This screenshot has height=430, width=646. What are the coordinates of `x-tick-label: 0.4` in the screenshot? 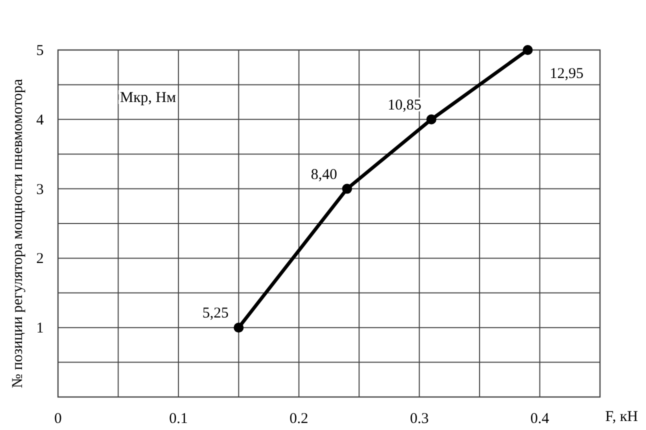 It's located at (540, 419).